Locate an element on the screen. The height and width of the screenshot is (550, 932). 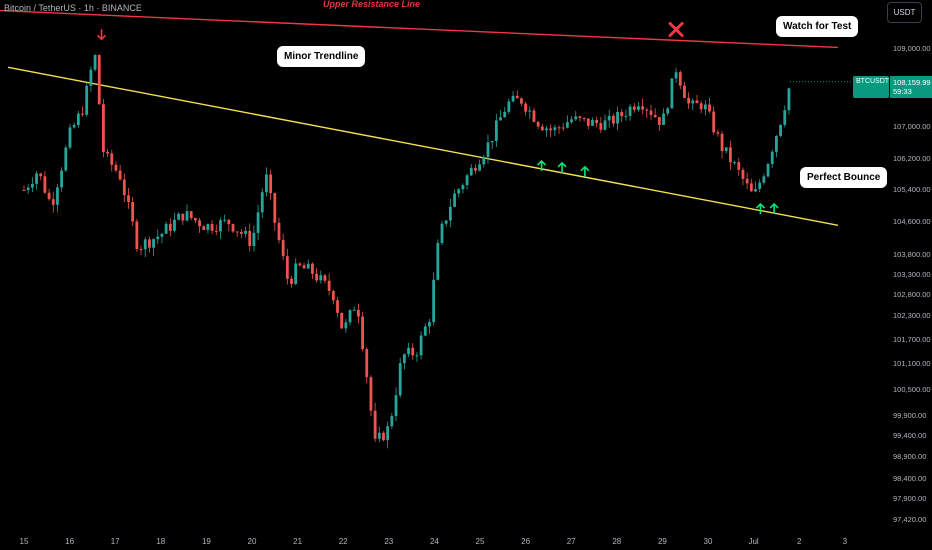
price-tick: 97,420.00 is located at coordinates (910, 519).